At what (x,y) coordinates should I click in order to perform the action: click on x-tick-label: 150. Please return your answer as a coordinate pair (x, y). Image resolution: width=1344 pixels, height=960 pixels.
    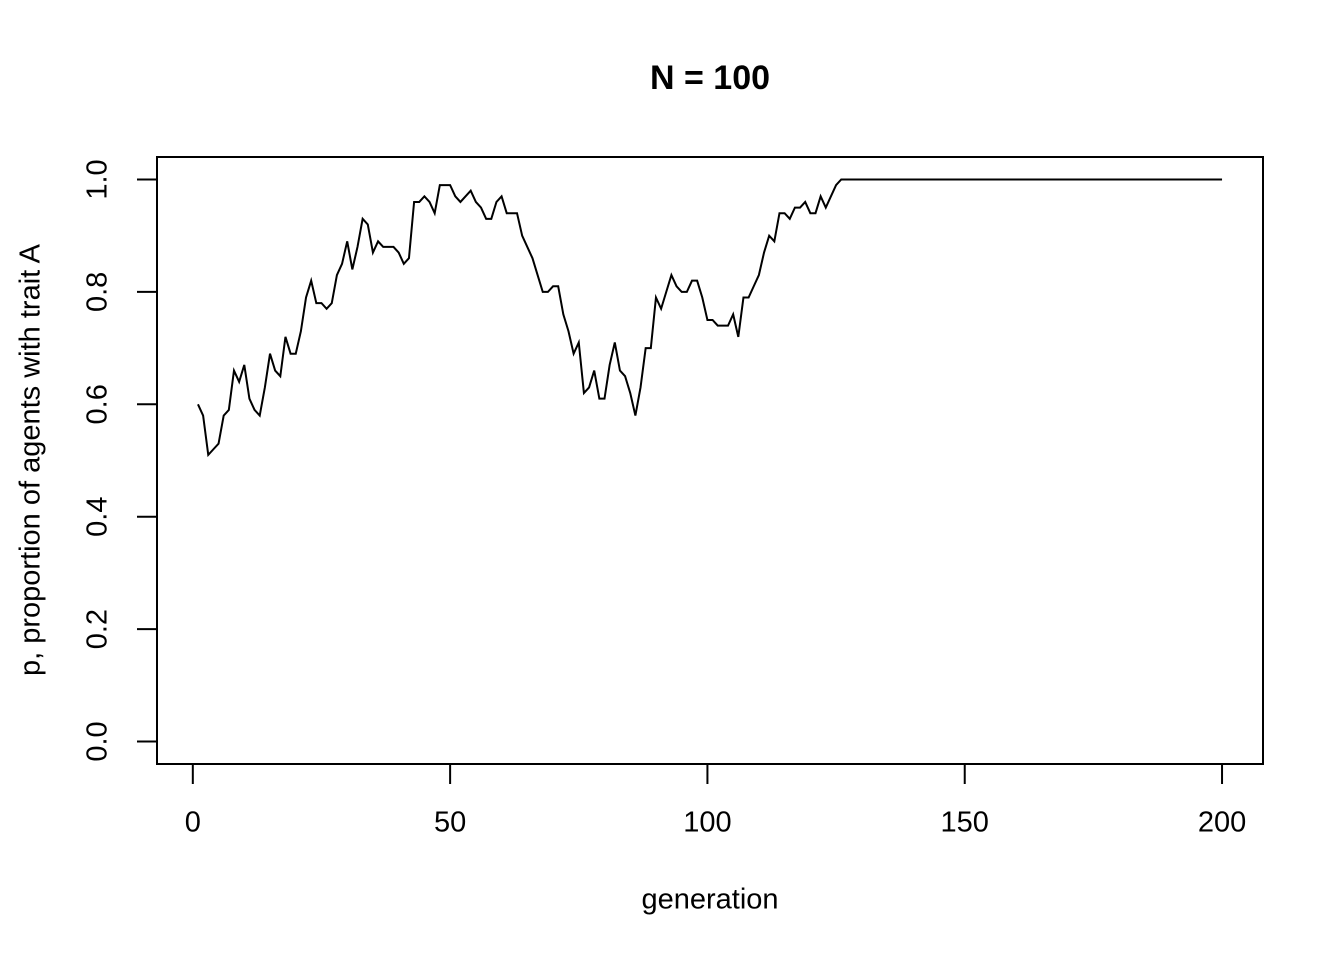
    Looking at the image, I should click on (965, 823).